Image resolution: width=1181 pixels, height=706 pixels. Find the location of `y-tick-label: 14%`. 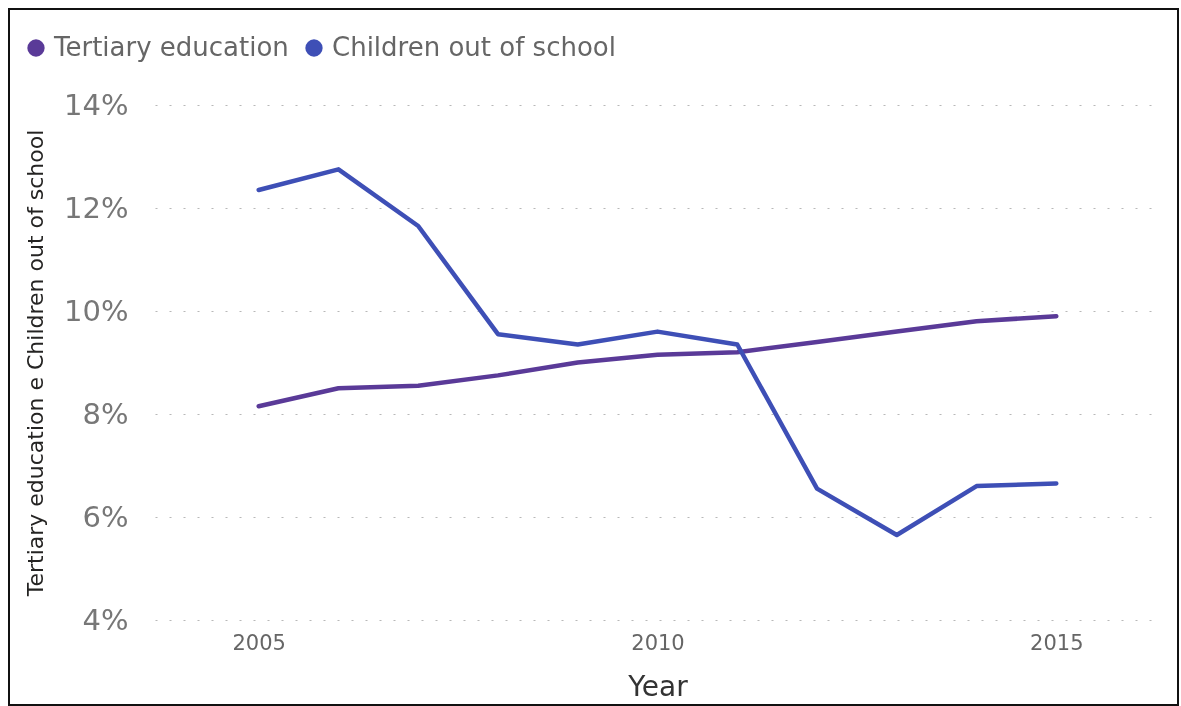

y-tick-label: 14% is located at coordinates (96, 104).